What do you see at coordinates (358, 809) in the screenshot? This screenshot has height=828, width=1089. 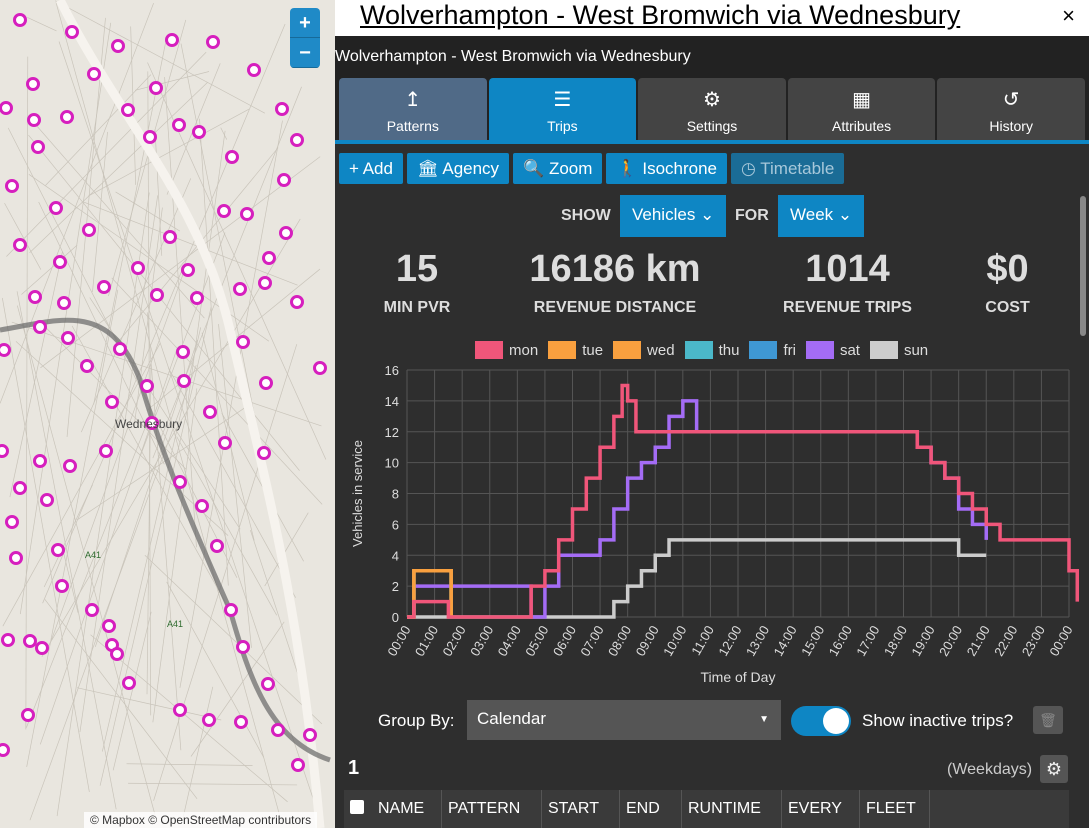 I see `select-all-checkbox` at bounding box center [358, 809].